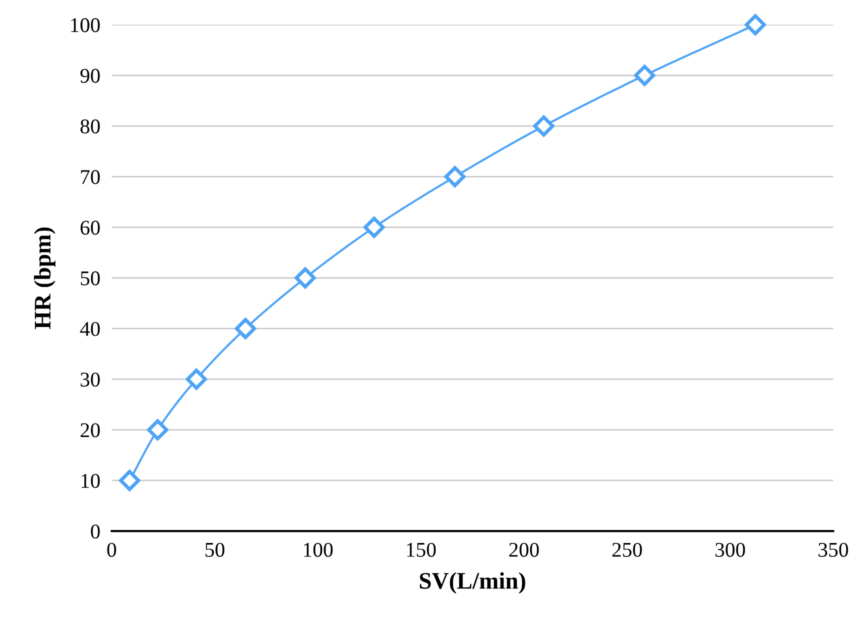 The width and height of the screenshot is (859, 619). I want to click on y-tick-label: 90, so click(90, 75).